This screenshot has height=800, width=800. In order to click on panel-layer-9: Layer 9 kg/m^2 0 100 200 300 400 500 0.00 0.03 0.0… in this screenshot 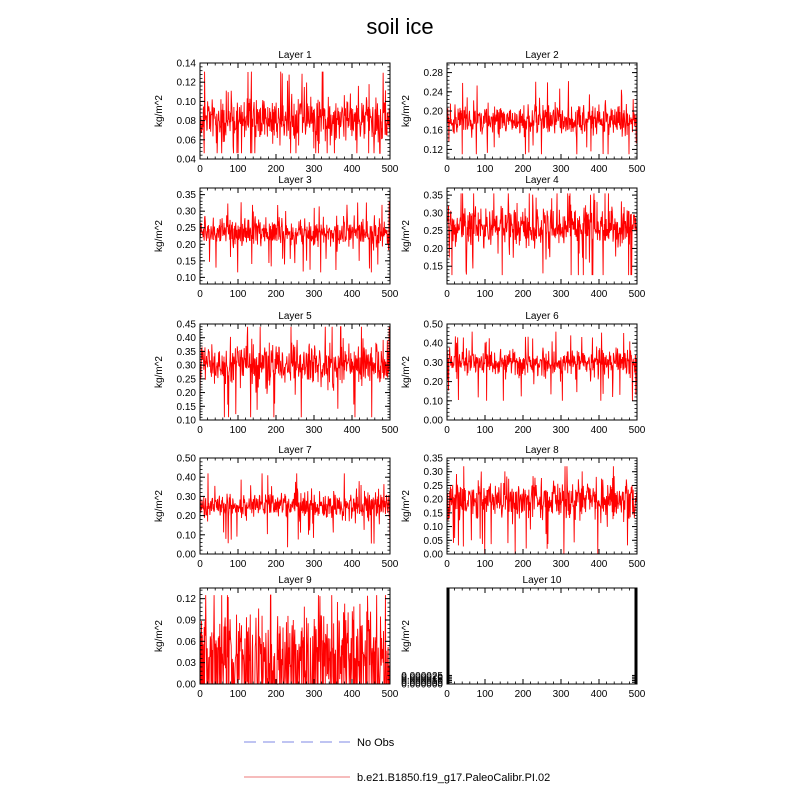, I will do `click(276, 637)`.